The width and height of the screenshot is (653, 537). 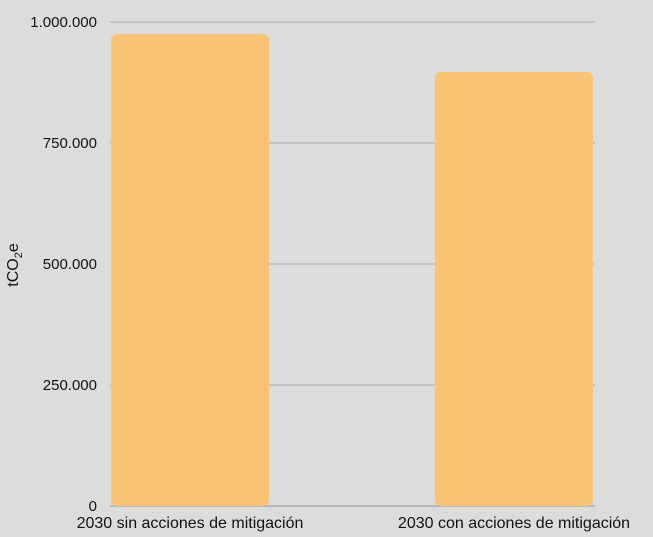 What do you see at coordinates (190, 523) in the screenshot?
I see `x-category-label: 2030 sin acciones de mitigación` at bounding box center [190, 523].